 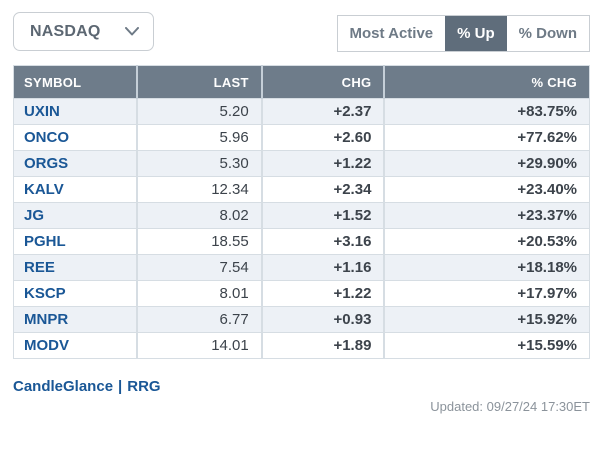 I want to click on chg-cell: +2.60, so click(x=322, y=137).